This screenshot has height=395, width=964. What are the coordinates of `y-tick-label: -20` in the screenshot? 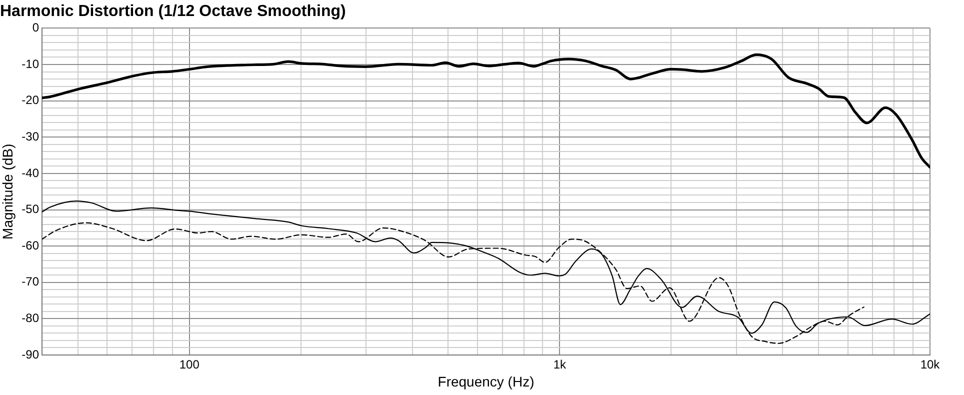 It's located at (31, 100).